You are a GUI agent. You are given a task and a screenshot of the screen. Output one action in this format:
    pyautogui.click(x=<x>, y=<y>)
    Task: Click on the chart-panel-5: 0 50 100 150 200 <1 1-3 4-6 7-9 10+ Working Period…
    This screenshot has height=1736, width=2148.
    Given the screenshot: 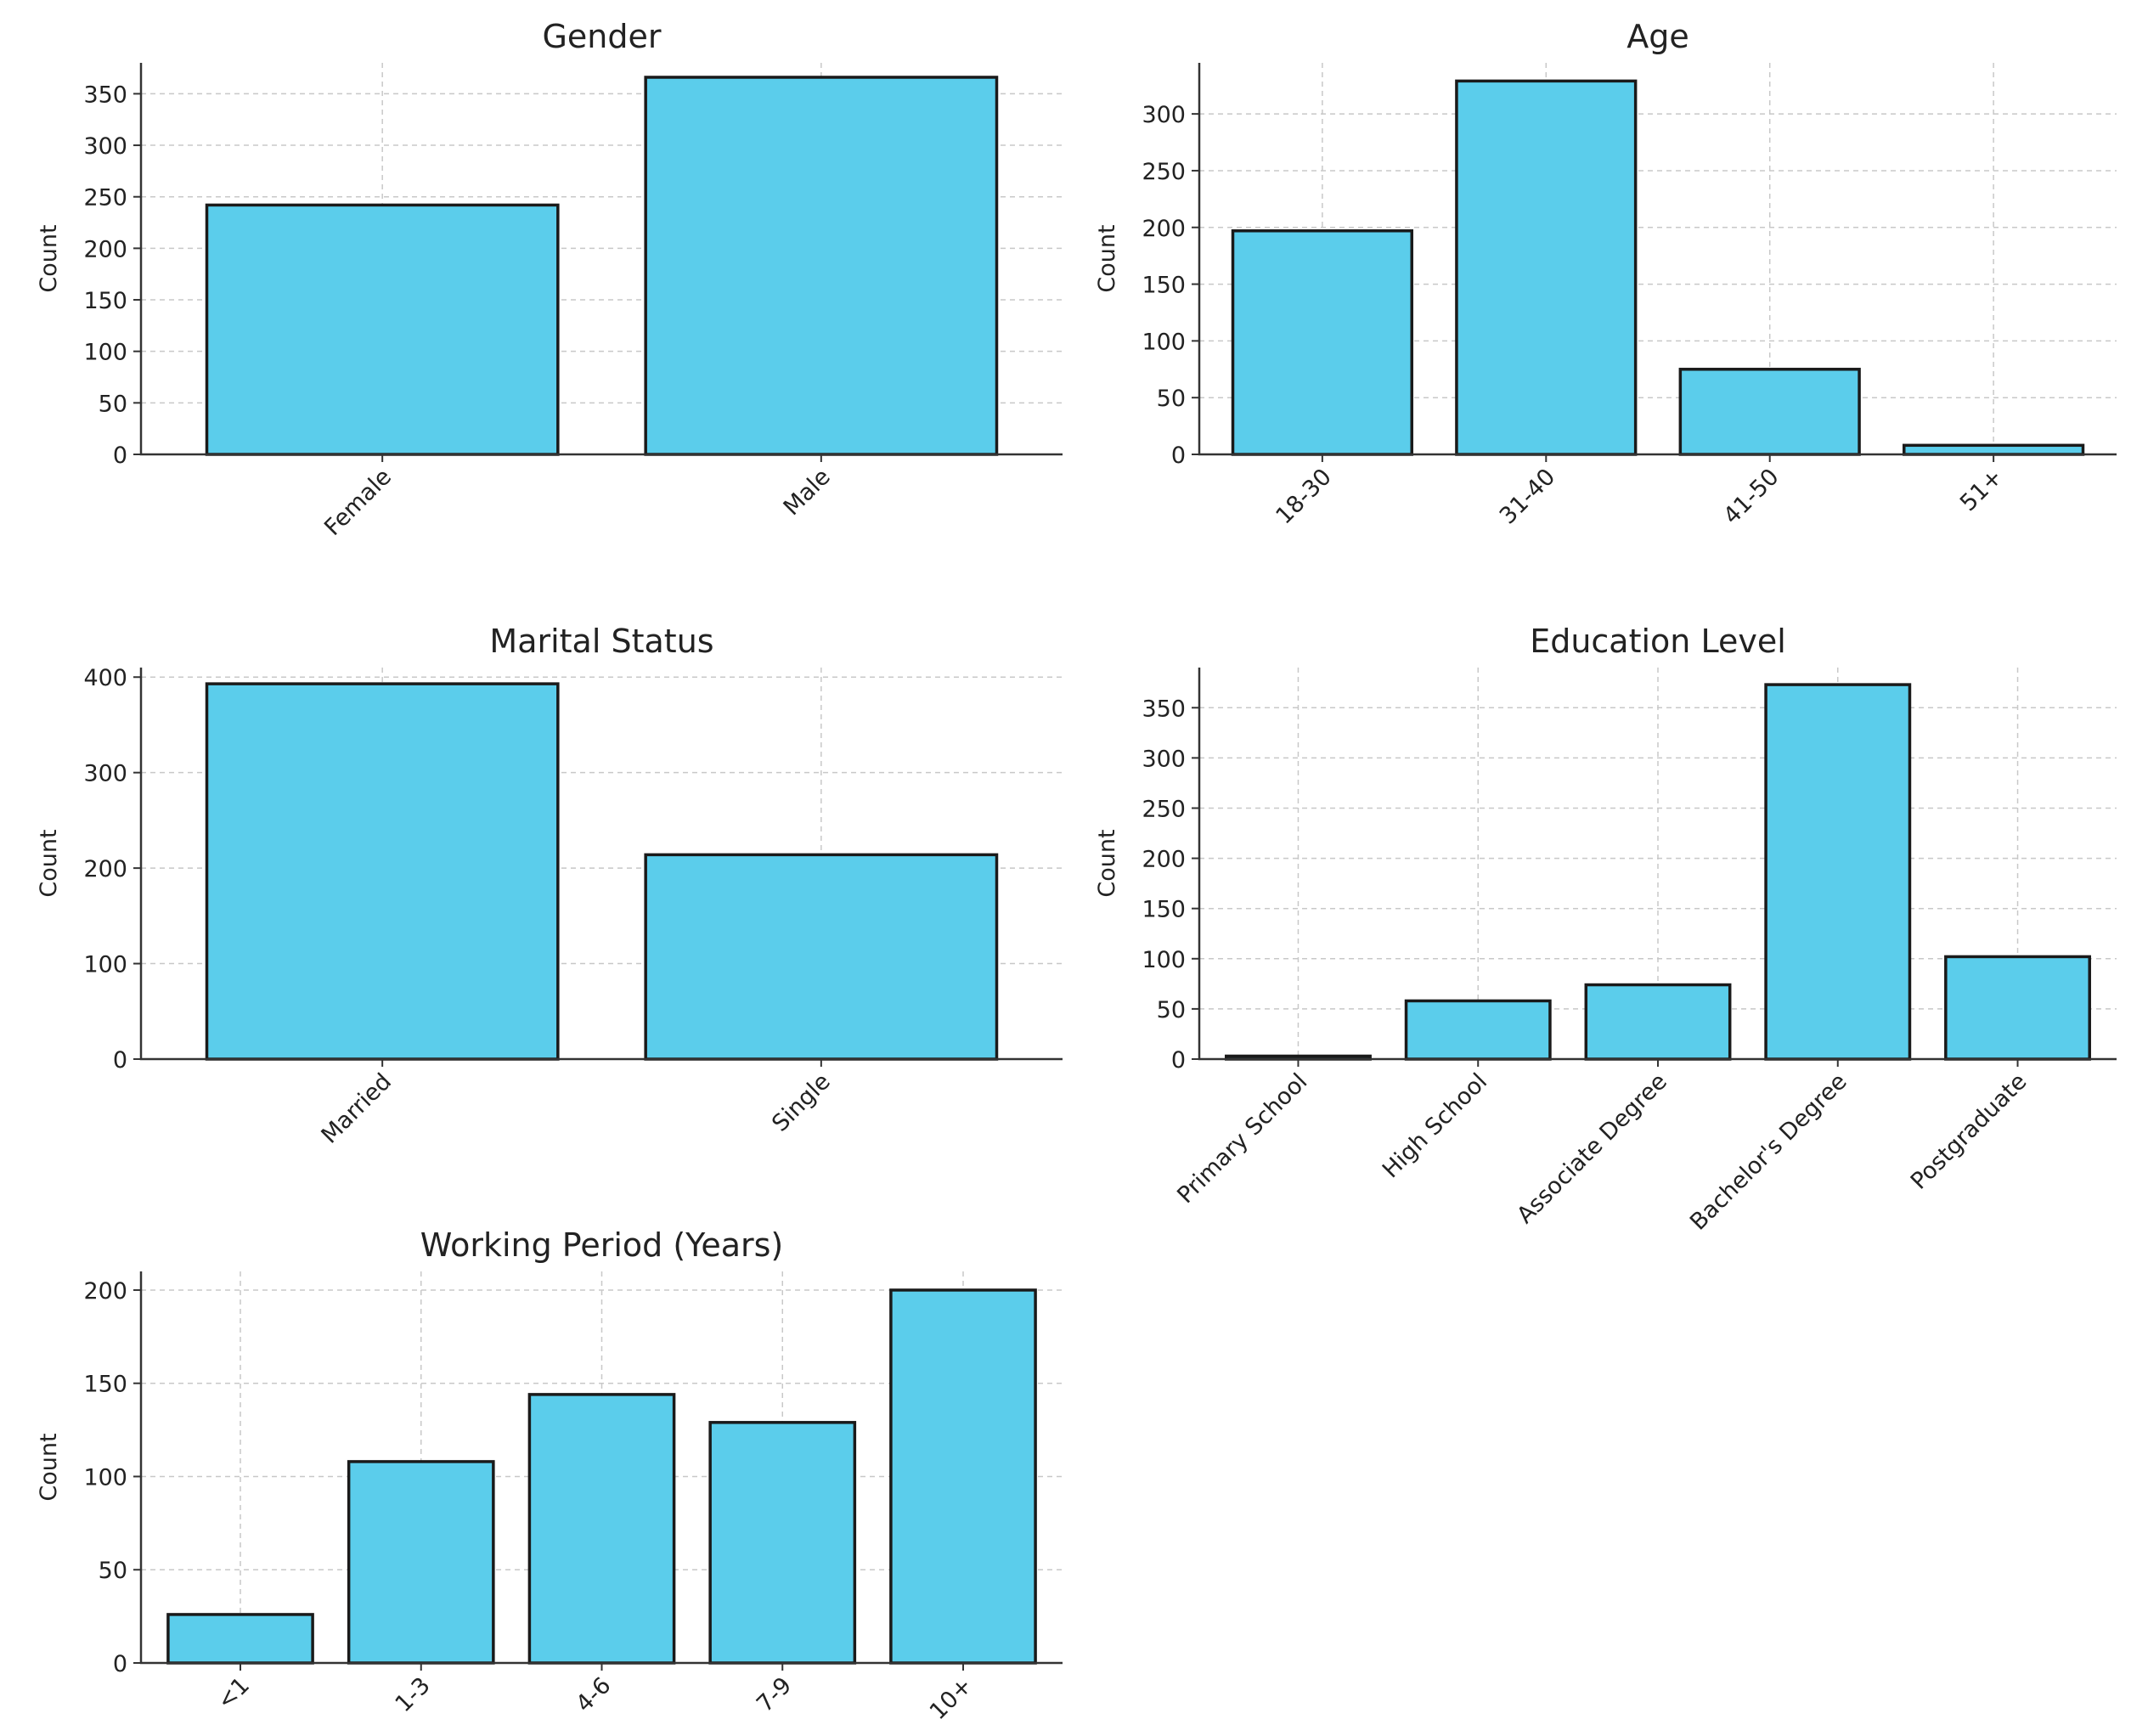 What is the action you would take?
    pyautogui.click(x=550, y=1475)
    